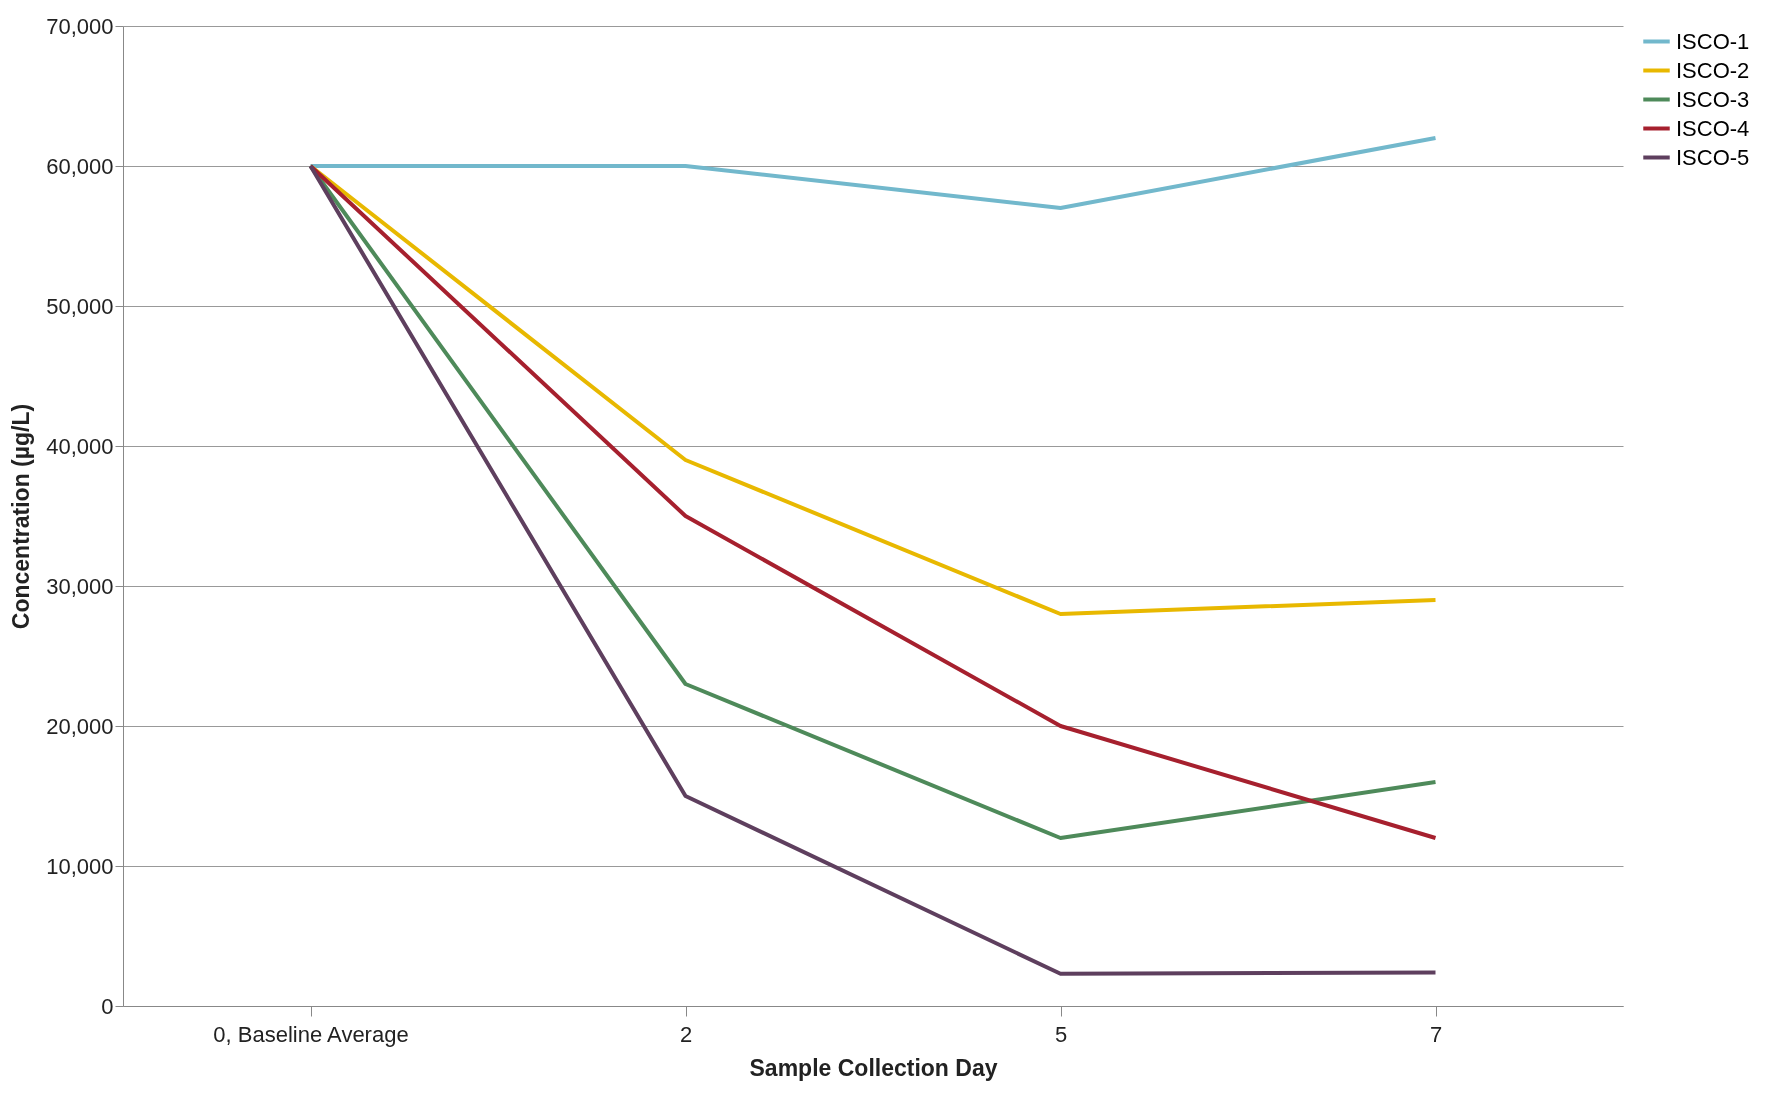 This screenshot has width=1787, height=1116. Describe the element at coordinates (1713, 70) in the screenshot. I see `legend-label: ISCO-2` at that location.